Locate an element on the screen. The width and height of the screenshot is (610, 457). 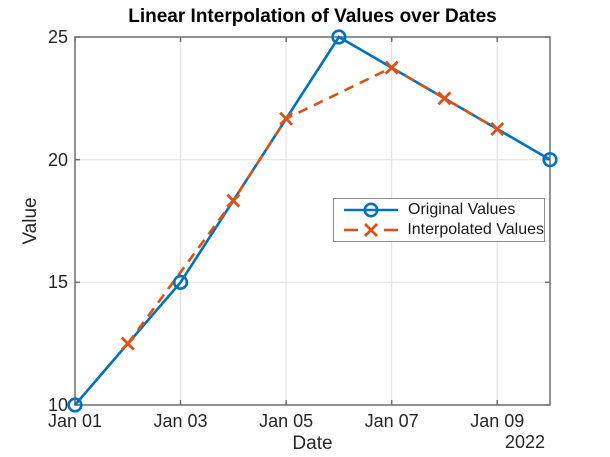
x-tick-label: Jan 03 is located at coordinates (180, 421).